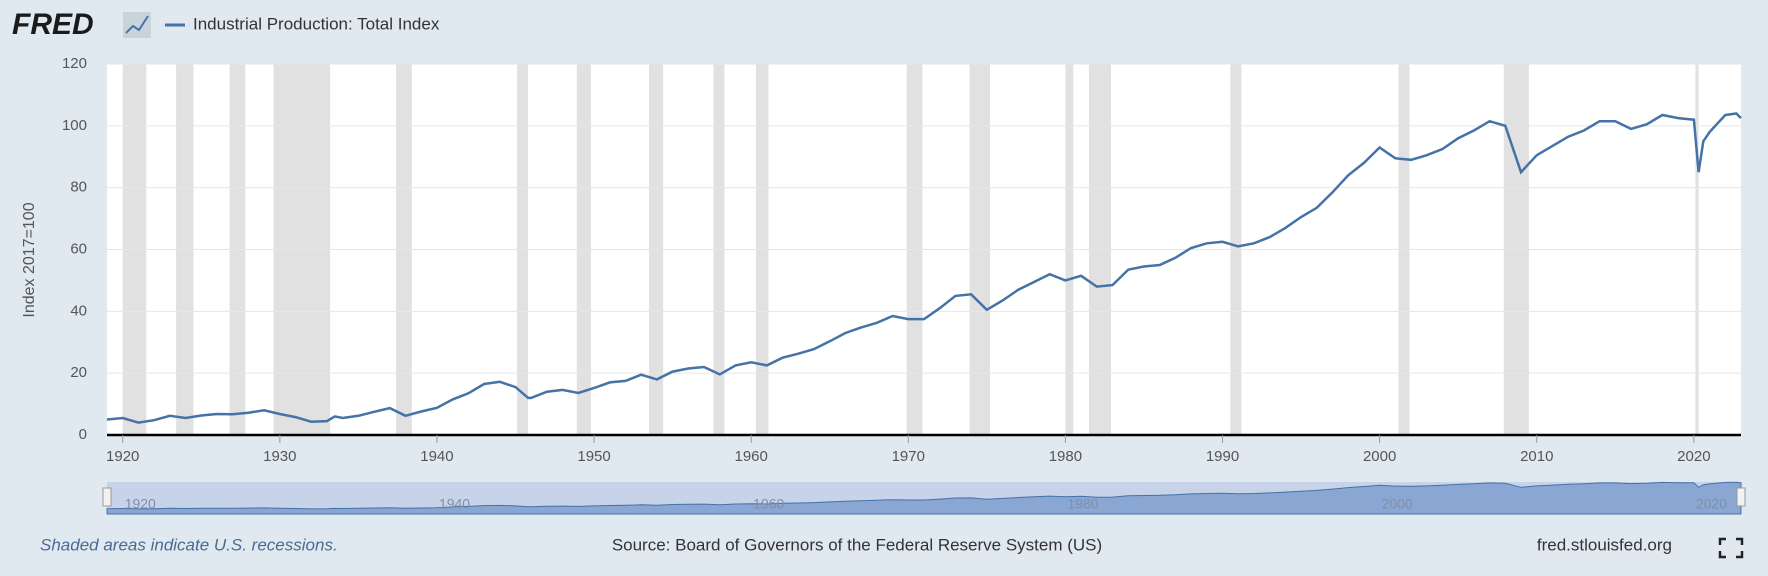 The height and width of the screenshot is (576, 1768). I want to click on x-tick-label: 1930, so click(279, 456).